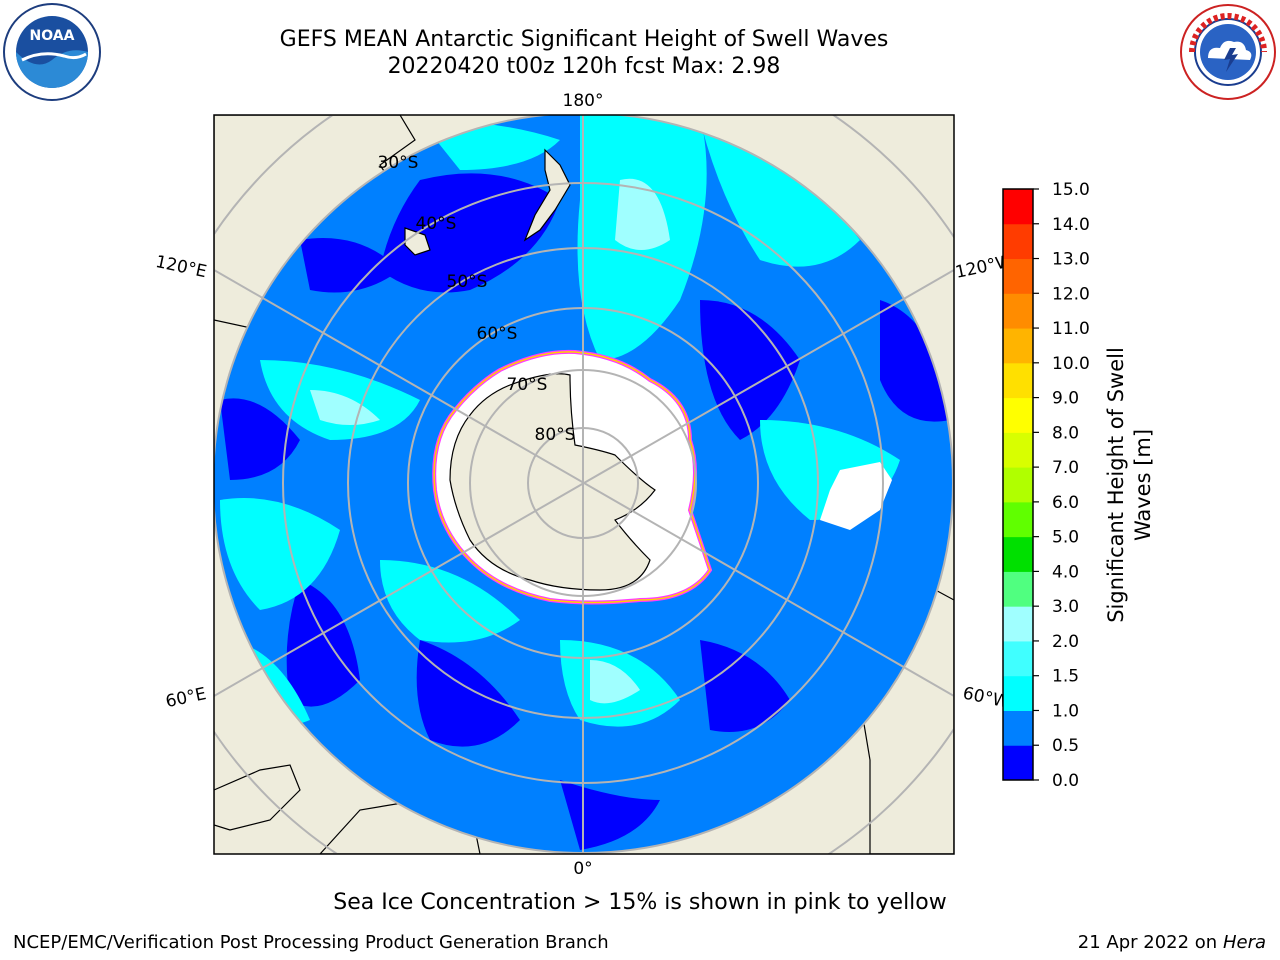 The image size is (1280, 960). Describe the element at coordinates (552, 482) in the screenshot. I see `antarctica-land` at that location.